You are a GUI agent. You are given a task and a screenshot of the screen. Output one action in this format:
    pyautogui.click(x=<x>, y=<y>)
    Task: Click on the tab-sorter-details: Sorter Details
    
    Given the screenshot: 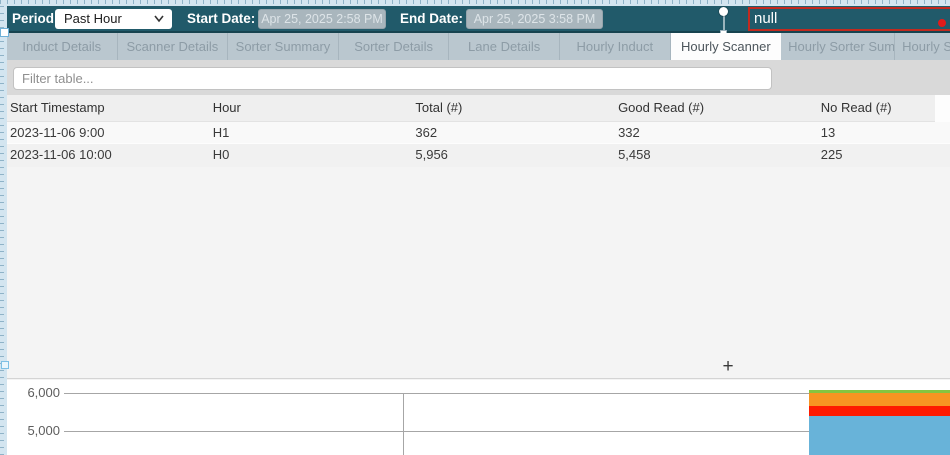 What is the action you would take?
    pyautogui.click(x=394, y=46)
    